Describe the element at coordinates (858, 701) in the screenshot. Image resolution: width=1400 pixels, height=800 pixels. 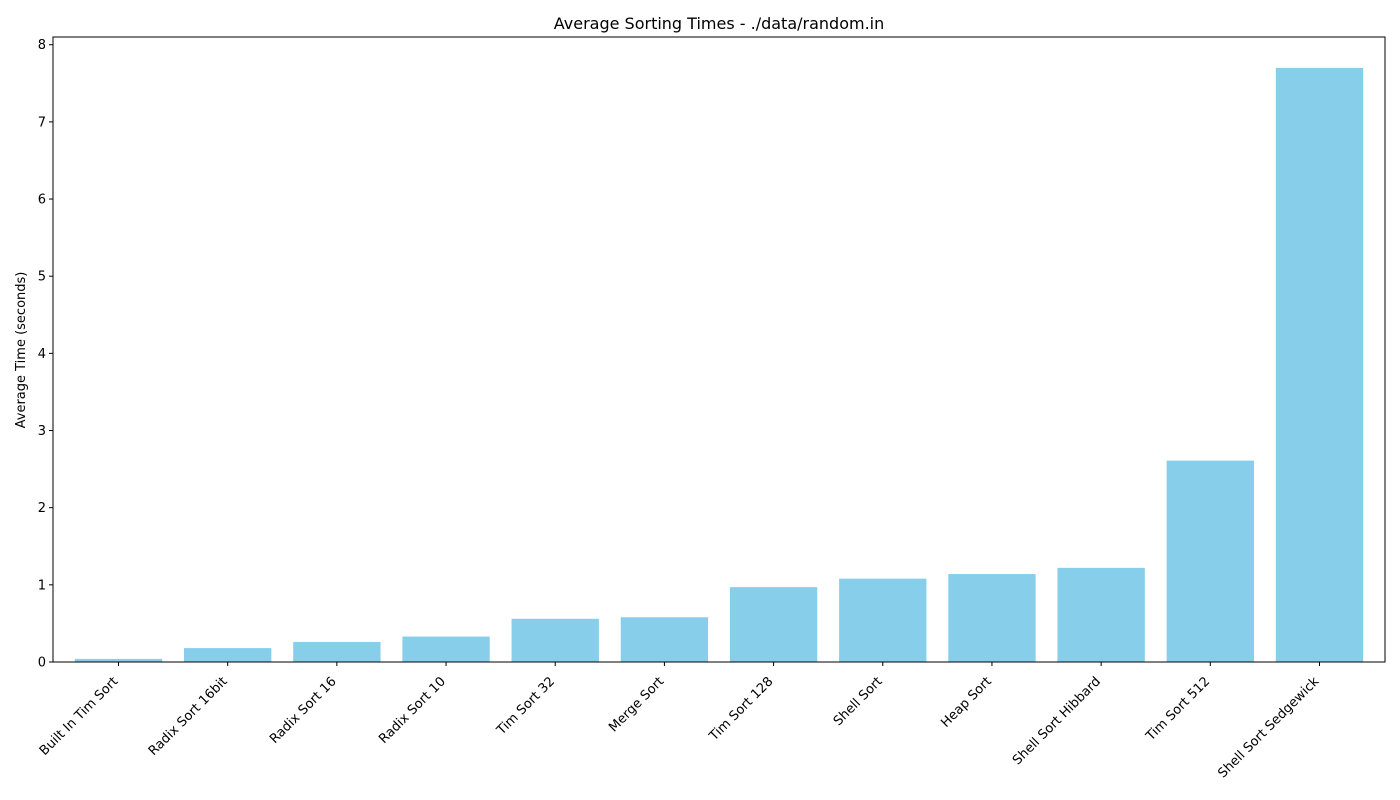
I see `x-tick-label: Shell Sort` at that location.